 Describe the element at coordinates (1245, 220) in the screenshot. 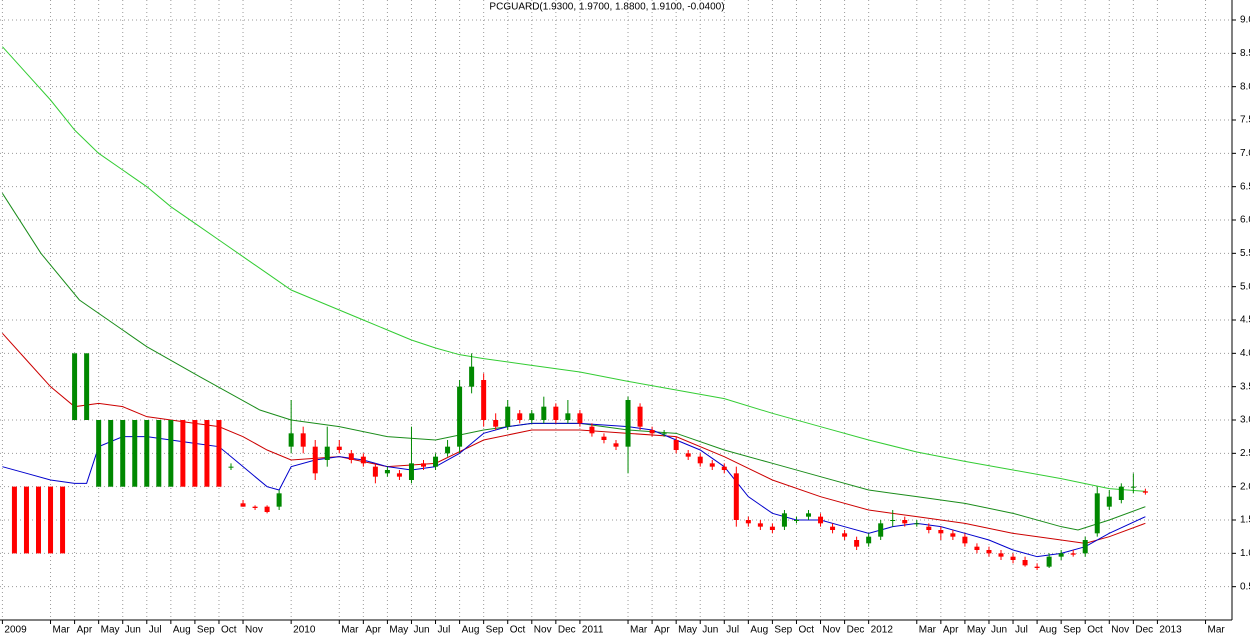

I see `y-tick-label: 6.0` at that location.